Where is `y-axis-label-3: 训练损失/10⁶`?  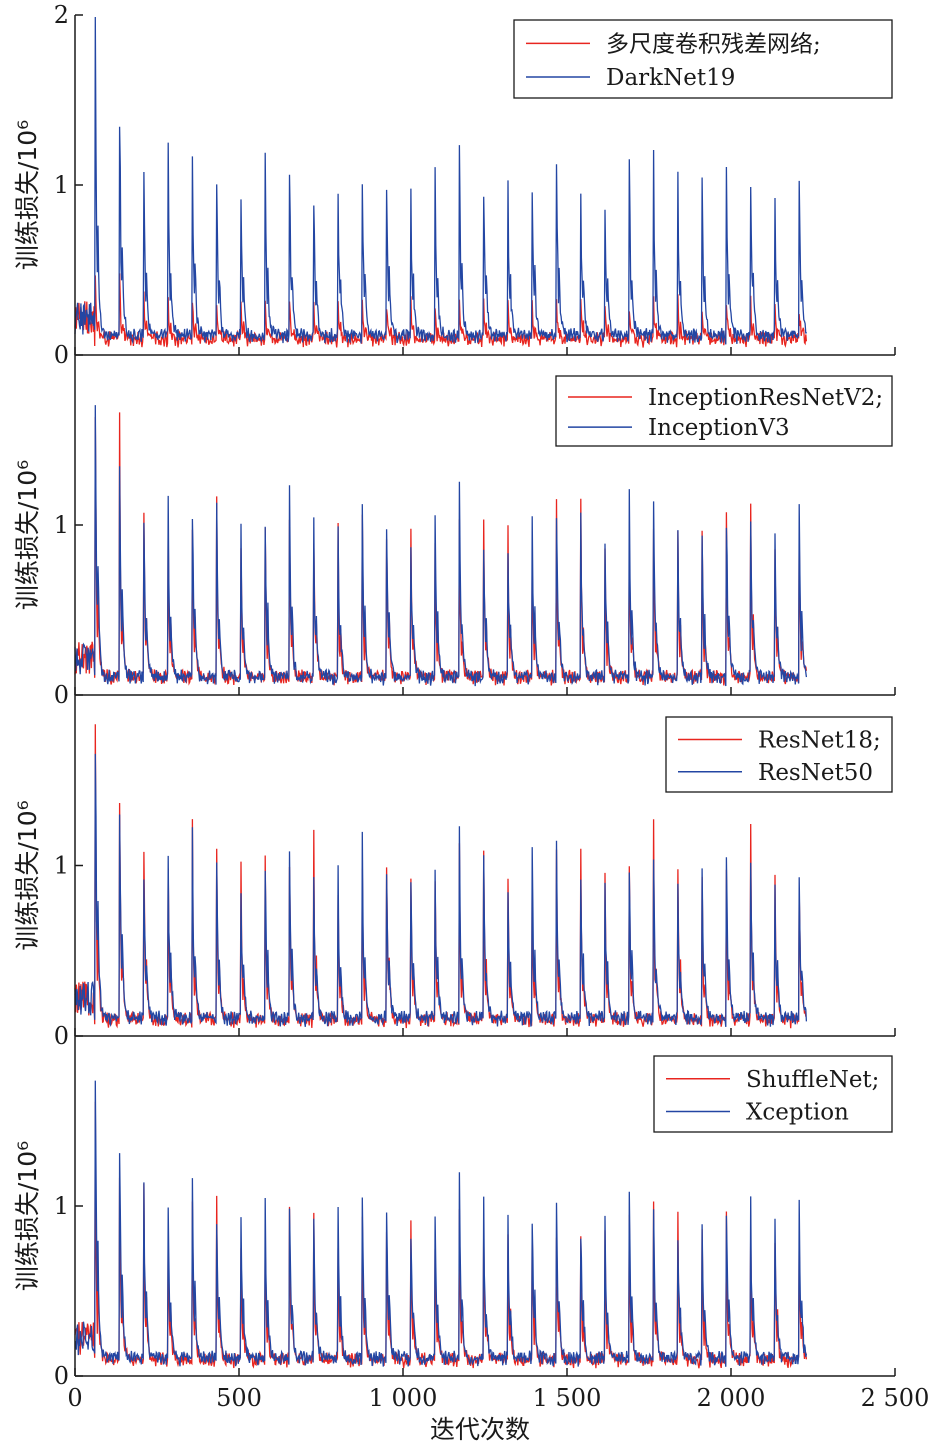 y-axis-label-3: 训练损失/10⁶ is located at coordinates (27, 875).